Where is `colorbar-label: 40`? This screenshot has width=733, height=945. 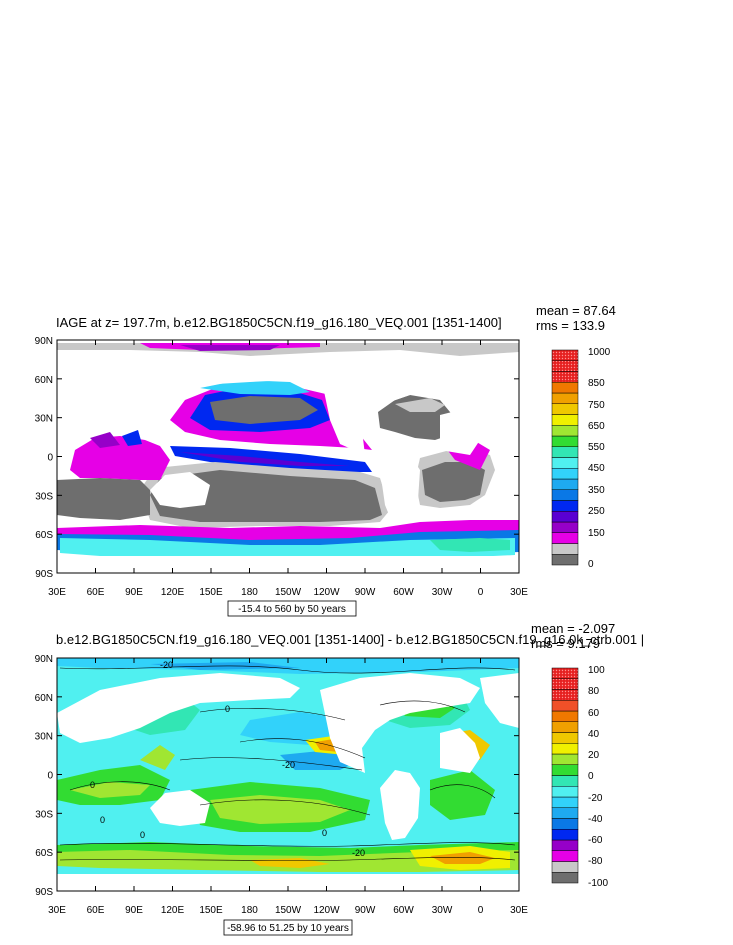 colorbar-label: 40 is located at coordinates (594, 734).